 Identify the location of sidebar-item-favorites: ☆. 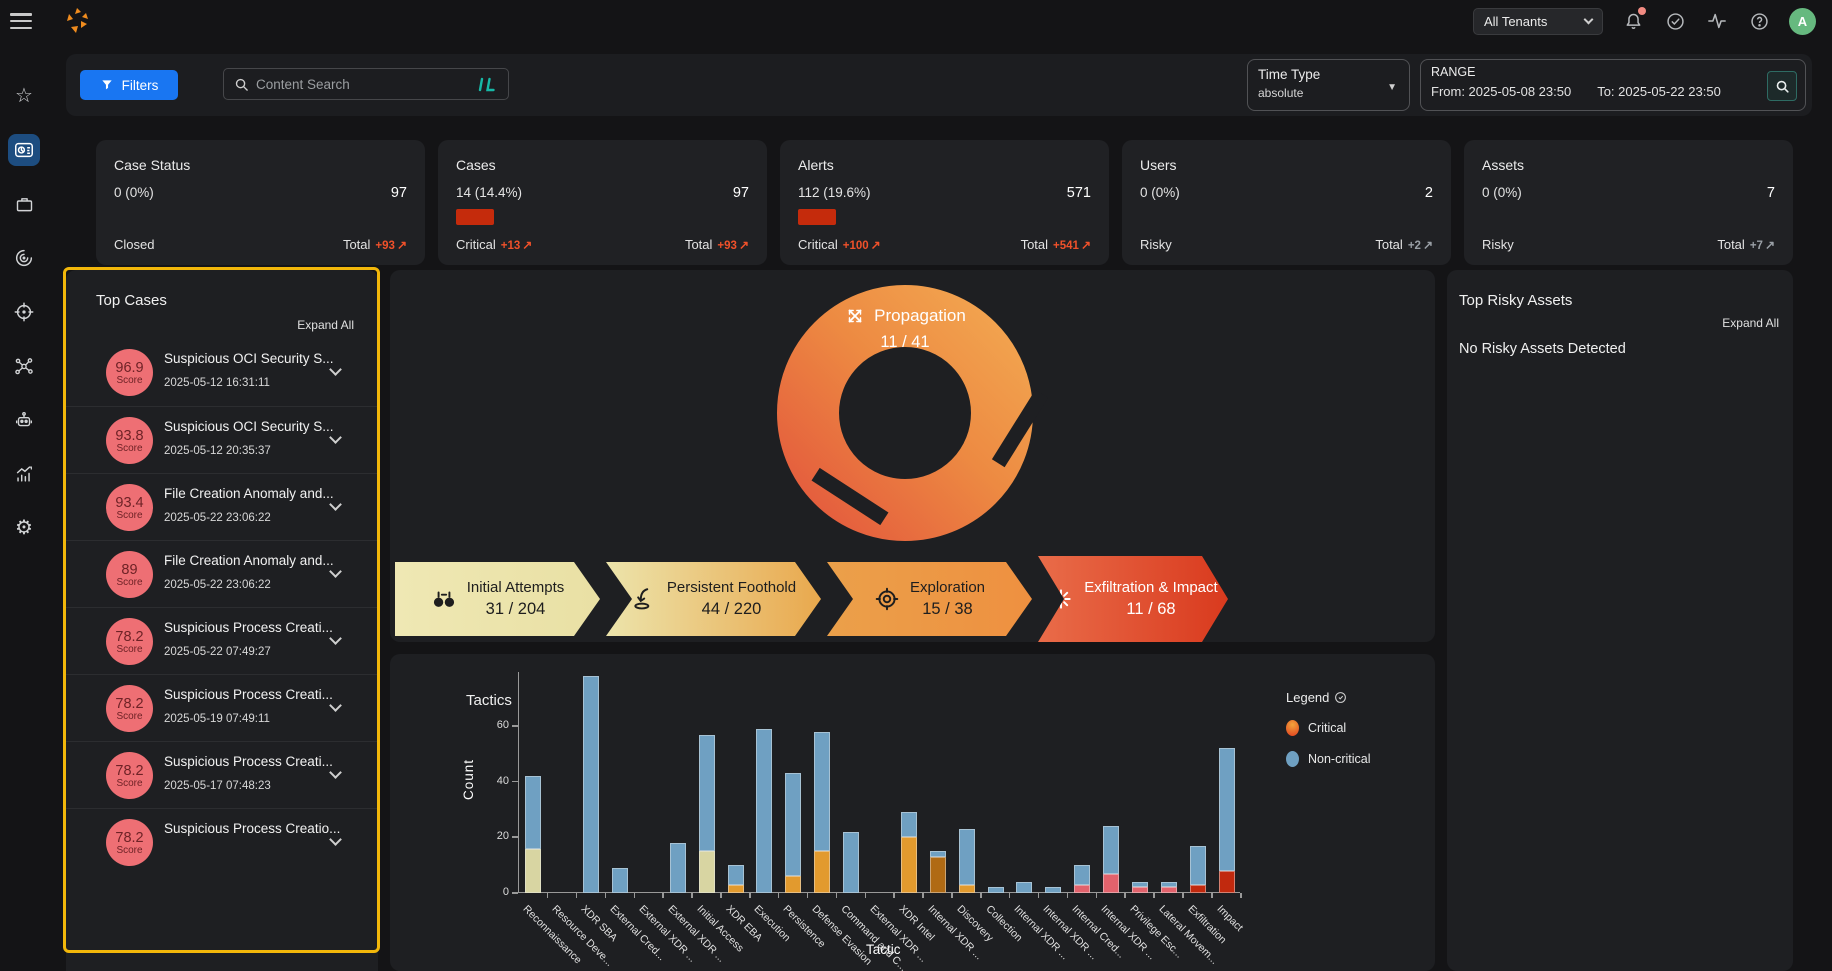
(24, 96).